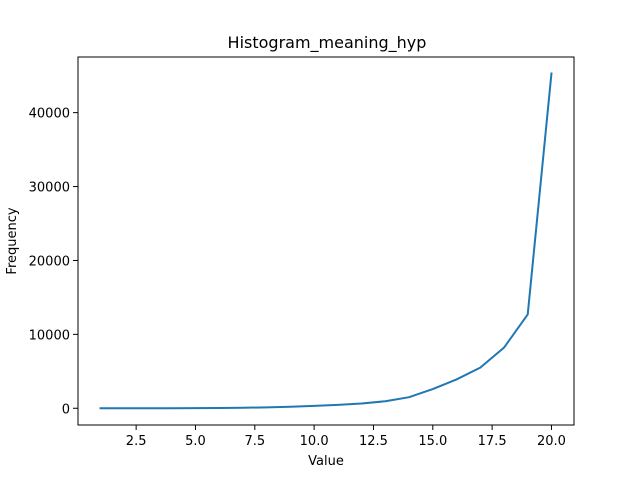  What do you see at coordinates (326, 461) in the screenshot?
I see `x-axis-label: Value` at bounding box center [326, 461].